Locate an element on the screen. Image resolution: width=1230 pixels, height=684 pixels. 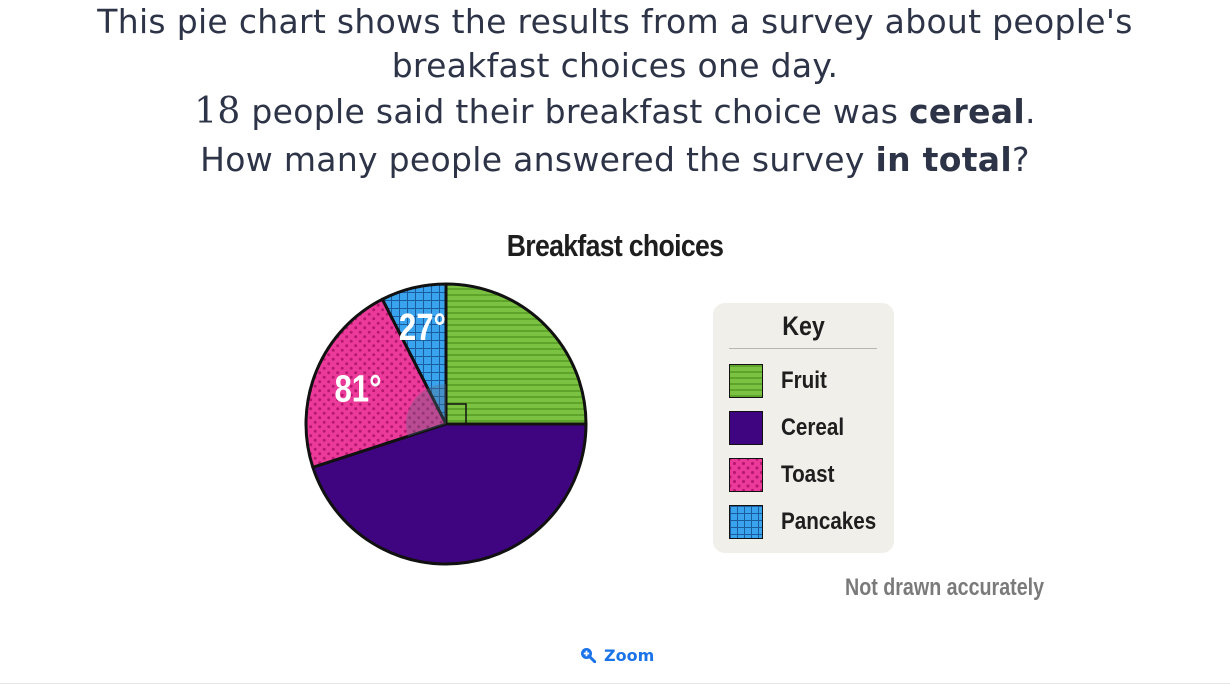
legend-divider is located at coordinates (803, 348).